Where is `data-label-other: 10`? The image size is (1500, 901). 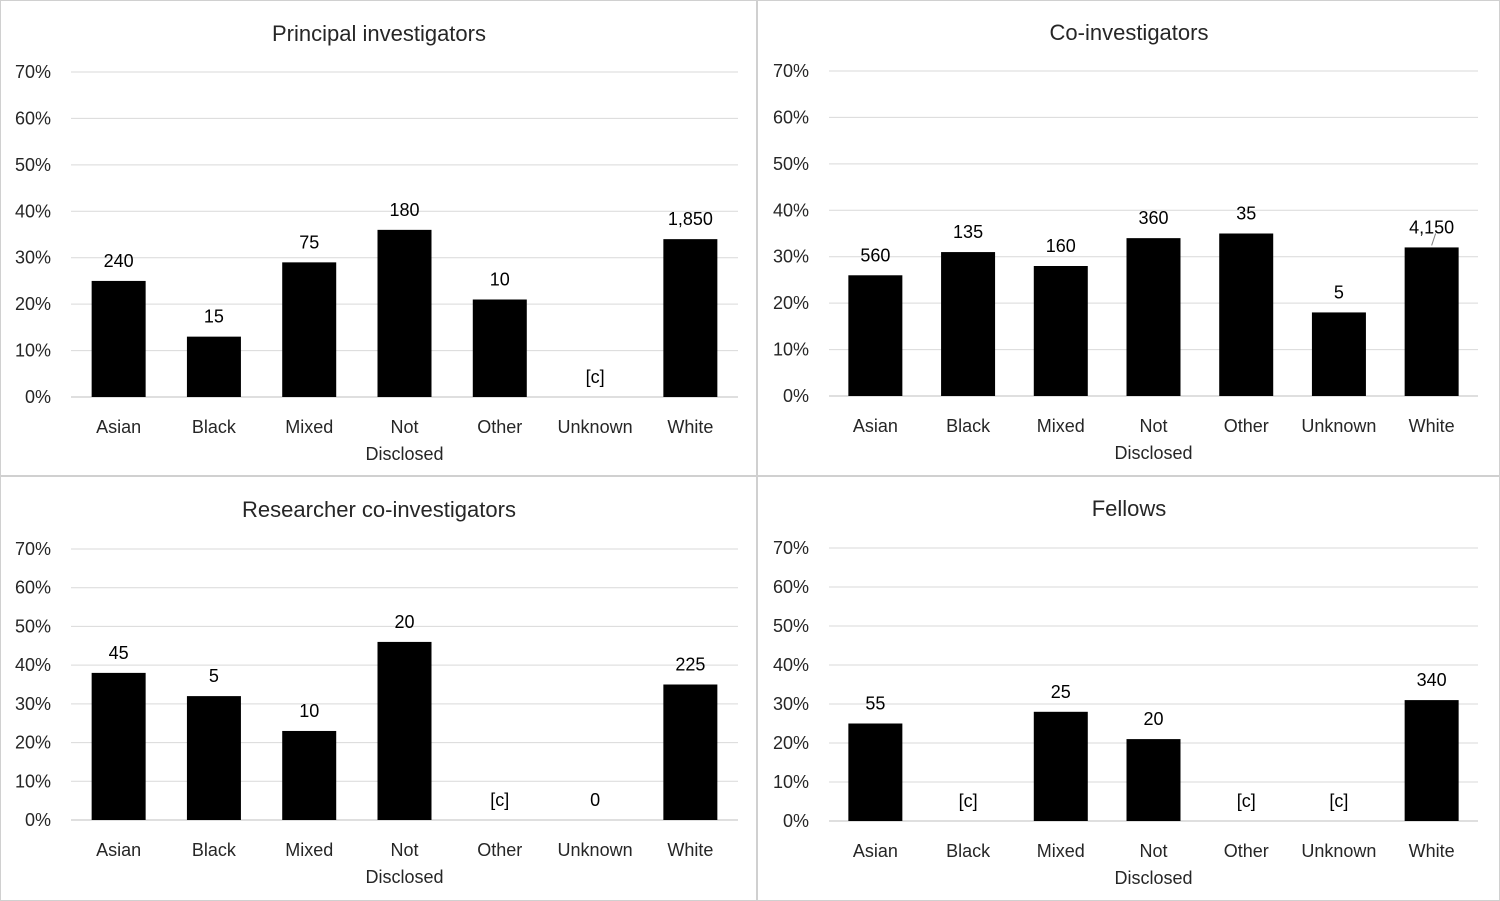 data-label-other: 10 is located at coordinates (500, 280).